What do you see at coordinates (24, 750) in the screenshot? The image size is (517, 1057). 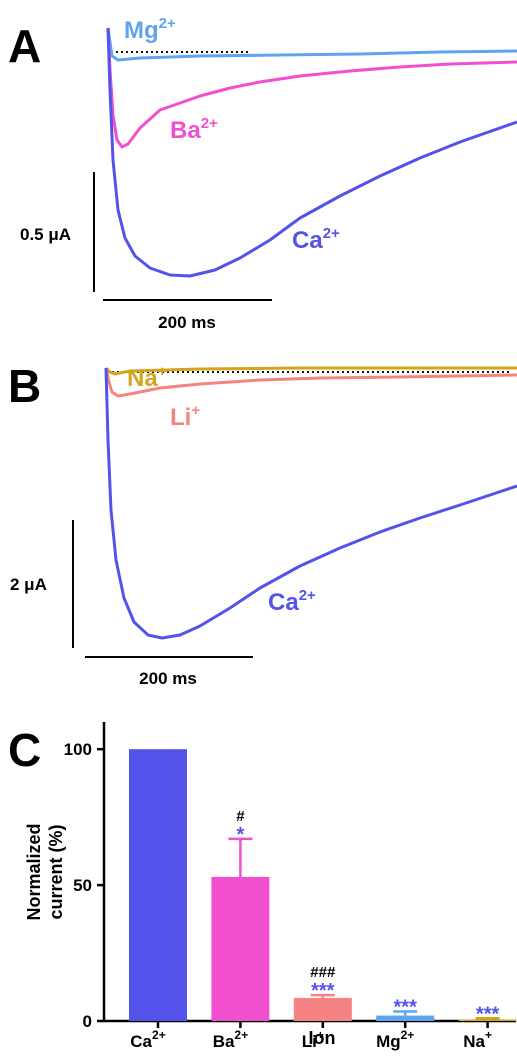 I see `panel-c-letter: C` at bounding box center [24, 750].